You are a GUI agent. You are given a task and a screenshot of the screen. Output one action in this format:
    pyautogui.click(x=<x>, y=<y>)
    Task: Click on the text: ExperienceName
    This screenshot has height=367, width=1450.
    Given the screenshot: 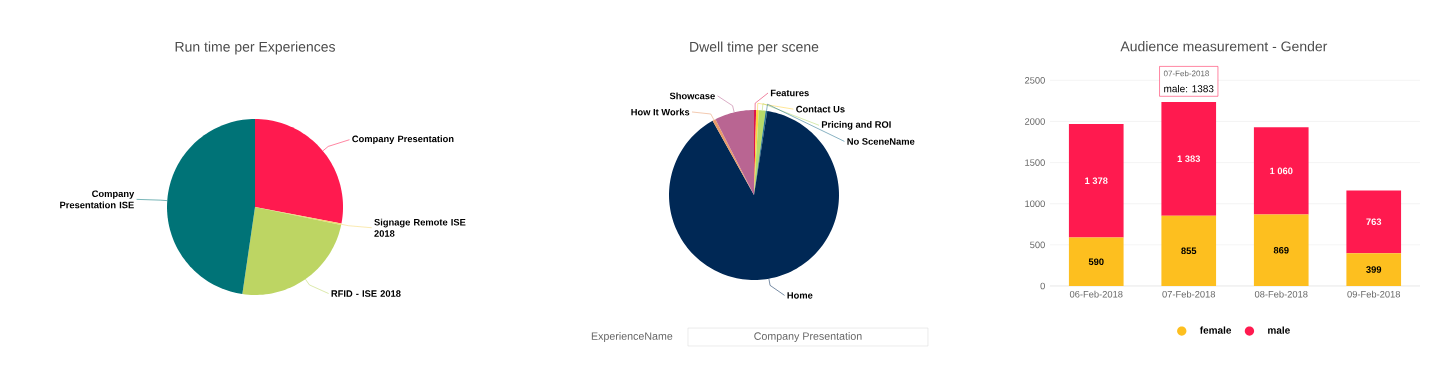 What is the action you would take?
    pyautogui.click(x=632, y=337)
    